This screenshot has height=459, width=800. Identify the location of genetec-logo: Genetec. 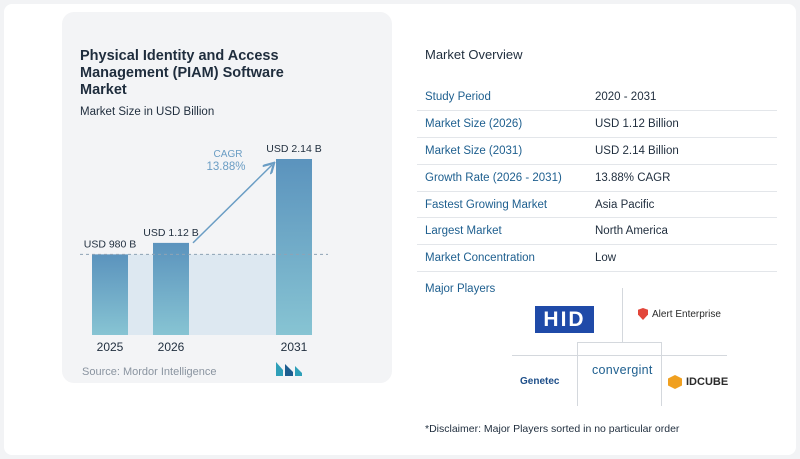
(540, 381).